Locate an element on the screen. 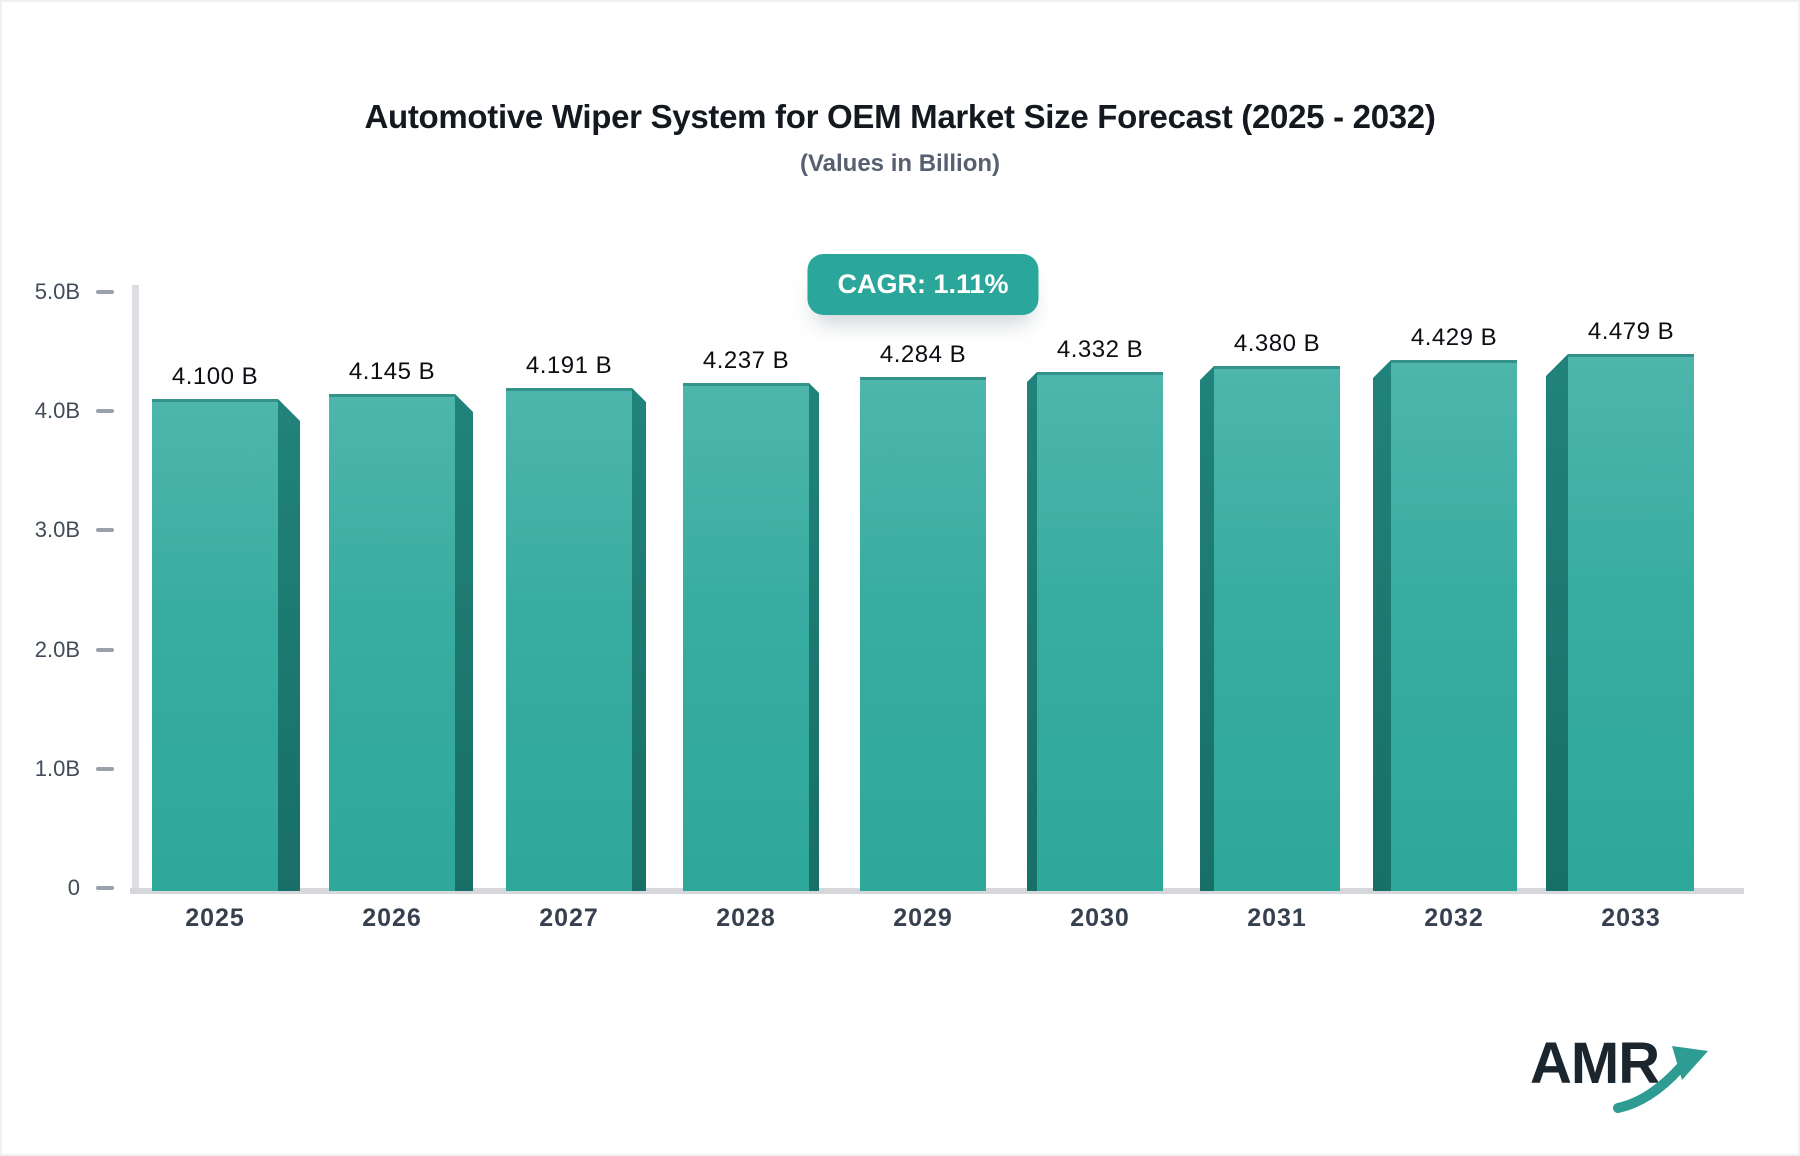 This screenshot has width=1800, height=1156. amr-logo-text: AMR is located at coordinates (1595, 1063).